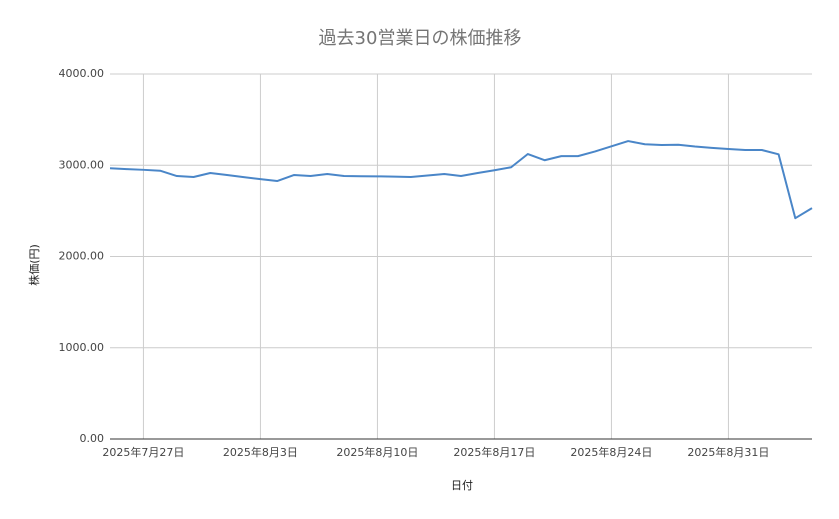  I want to click on y-axis-title: 株価(円), so click(34, 265).